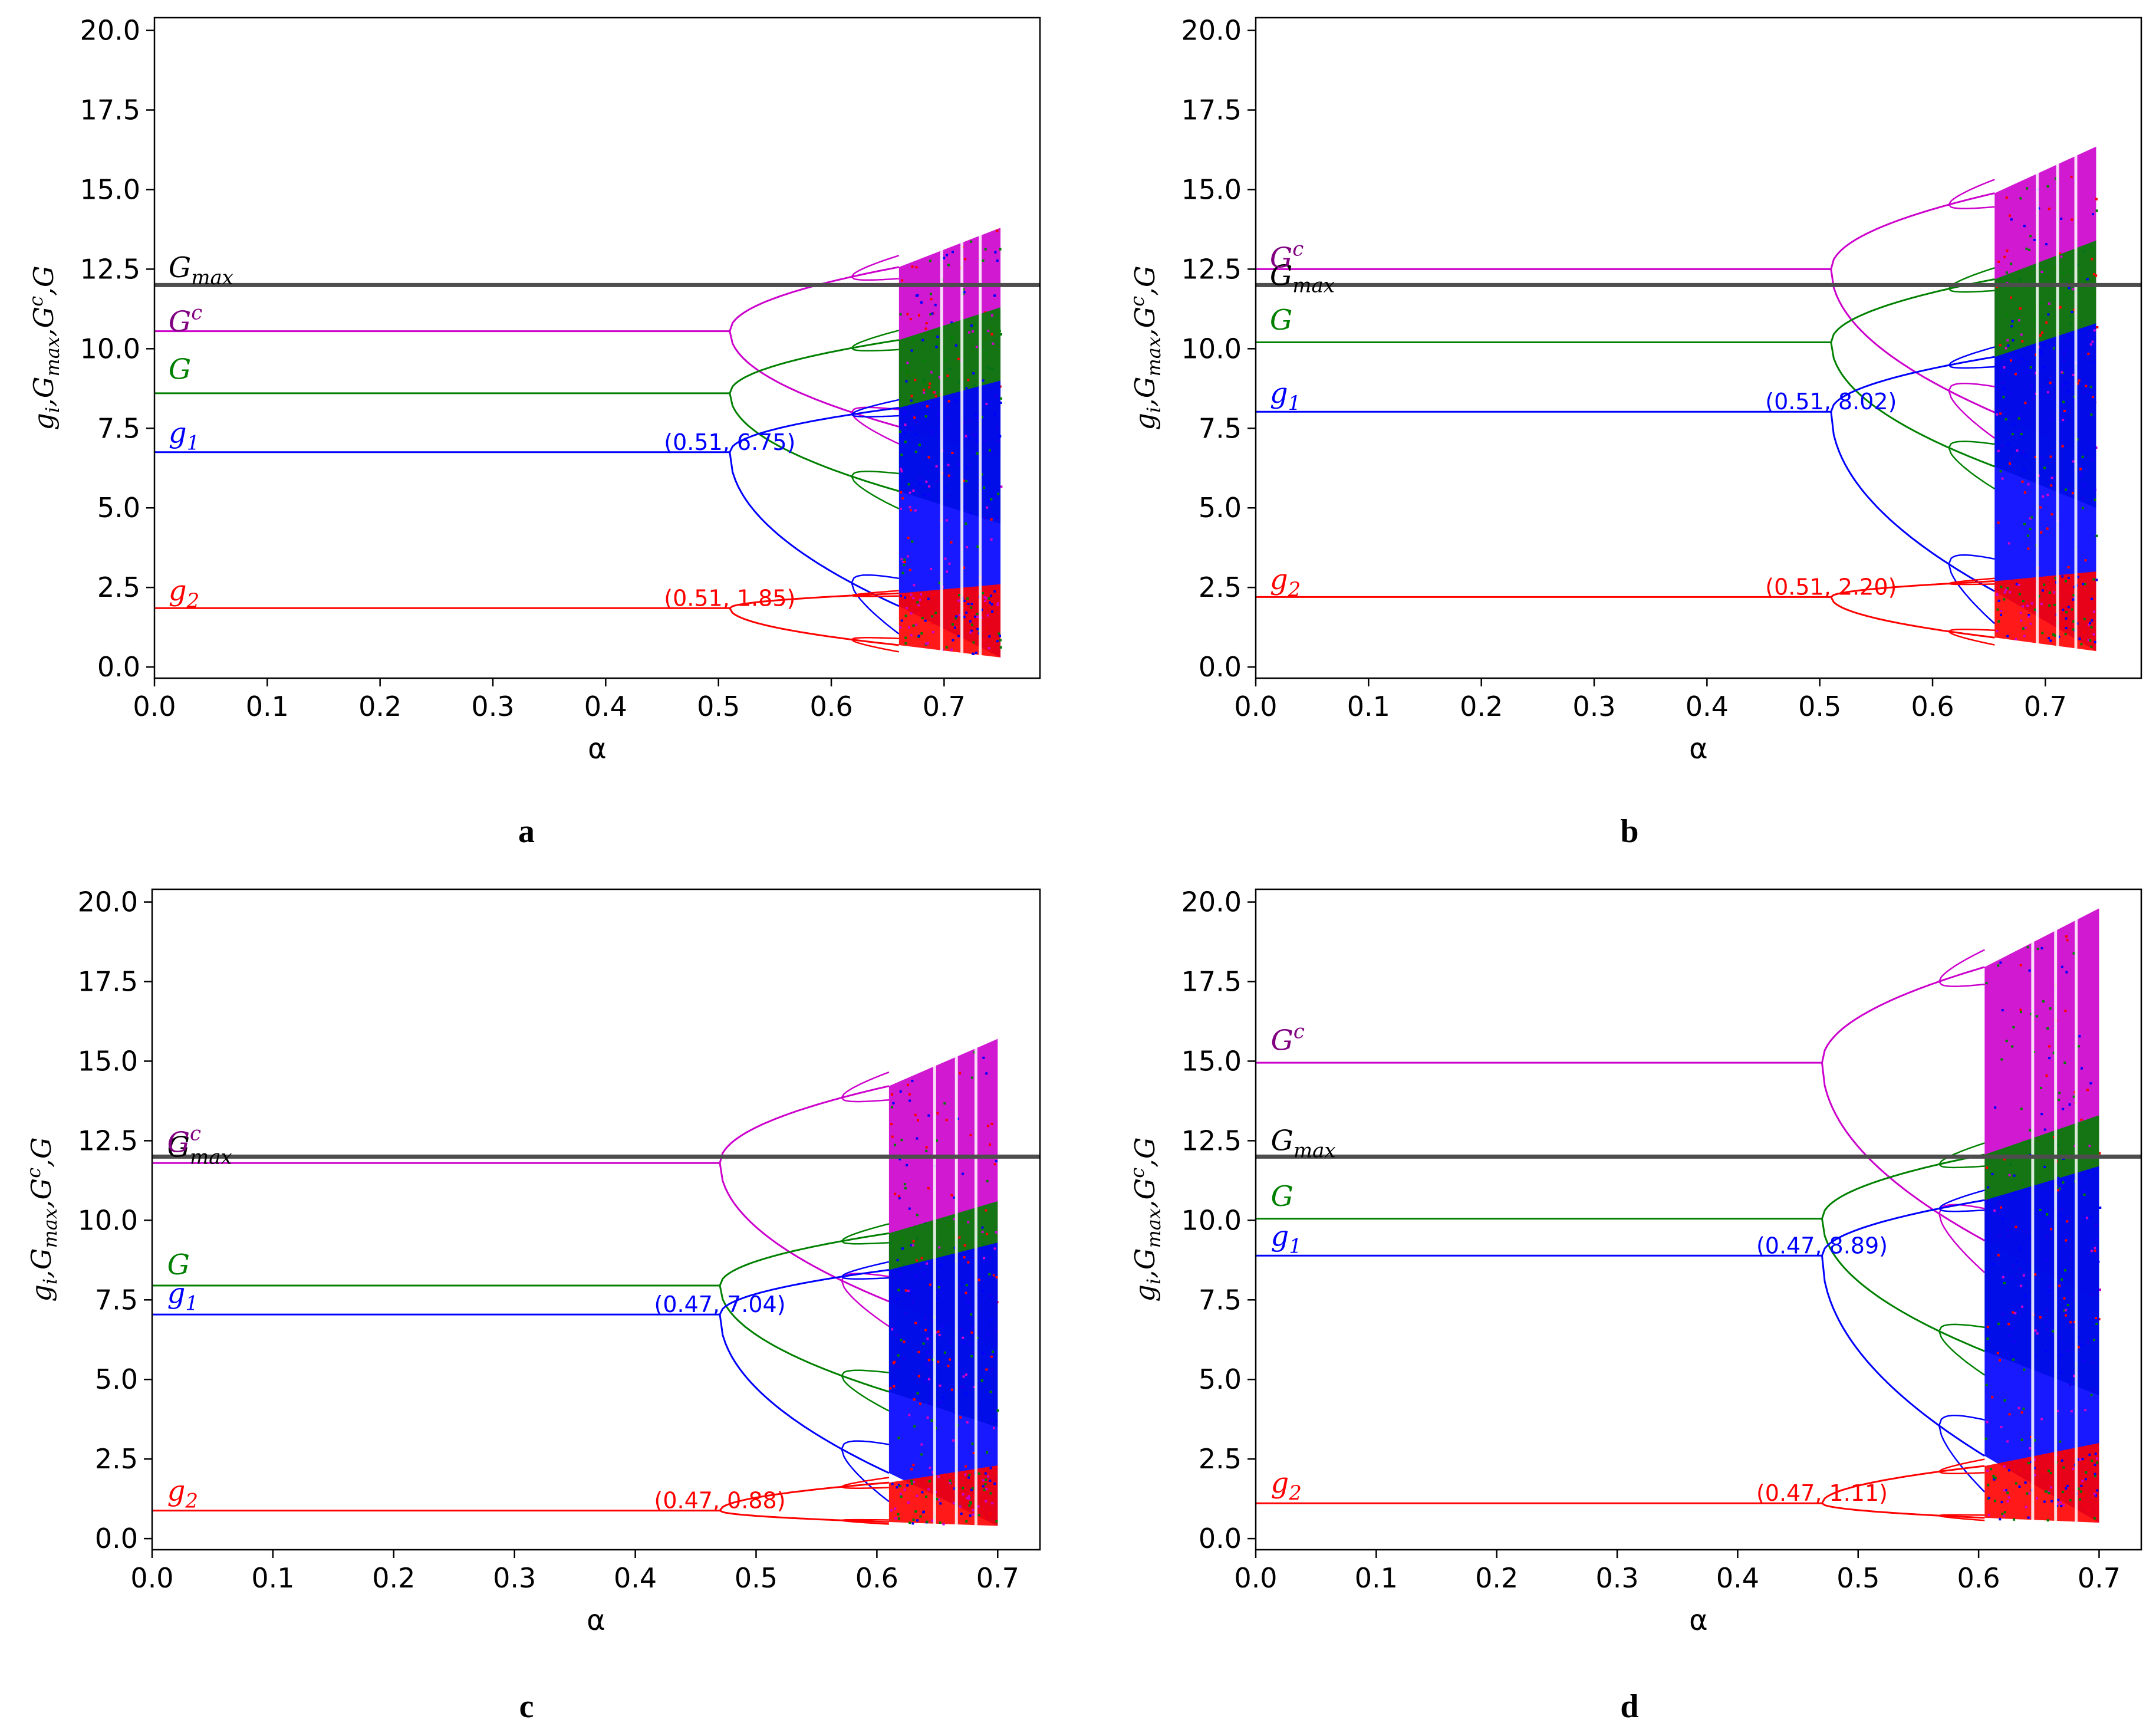  What do you see at coordinates (1299, 1032) in the screenshot?
I see `label-Gc-script: c` at bounding box center [1299, 1032].